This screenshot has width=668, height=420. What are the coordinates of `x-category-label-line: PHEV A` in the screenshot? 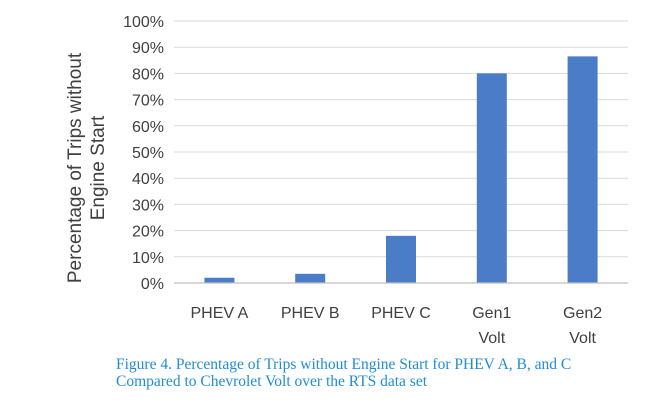 It's located at (219, 313).